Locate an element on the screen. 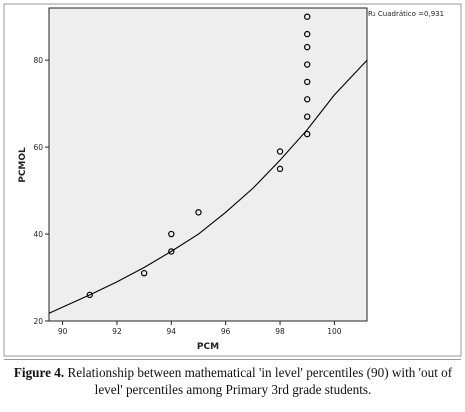 The height and width of the screenshot is (412, 465). x-tick-label: 92 is located at coordinates (117, 331).